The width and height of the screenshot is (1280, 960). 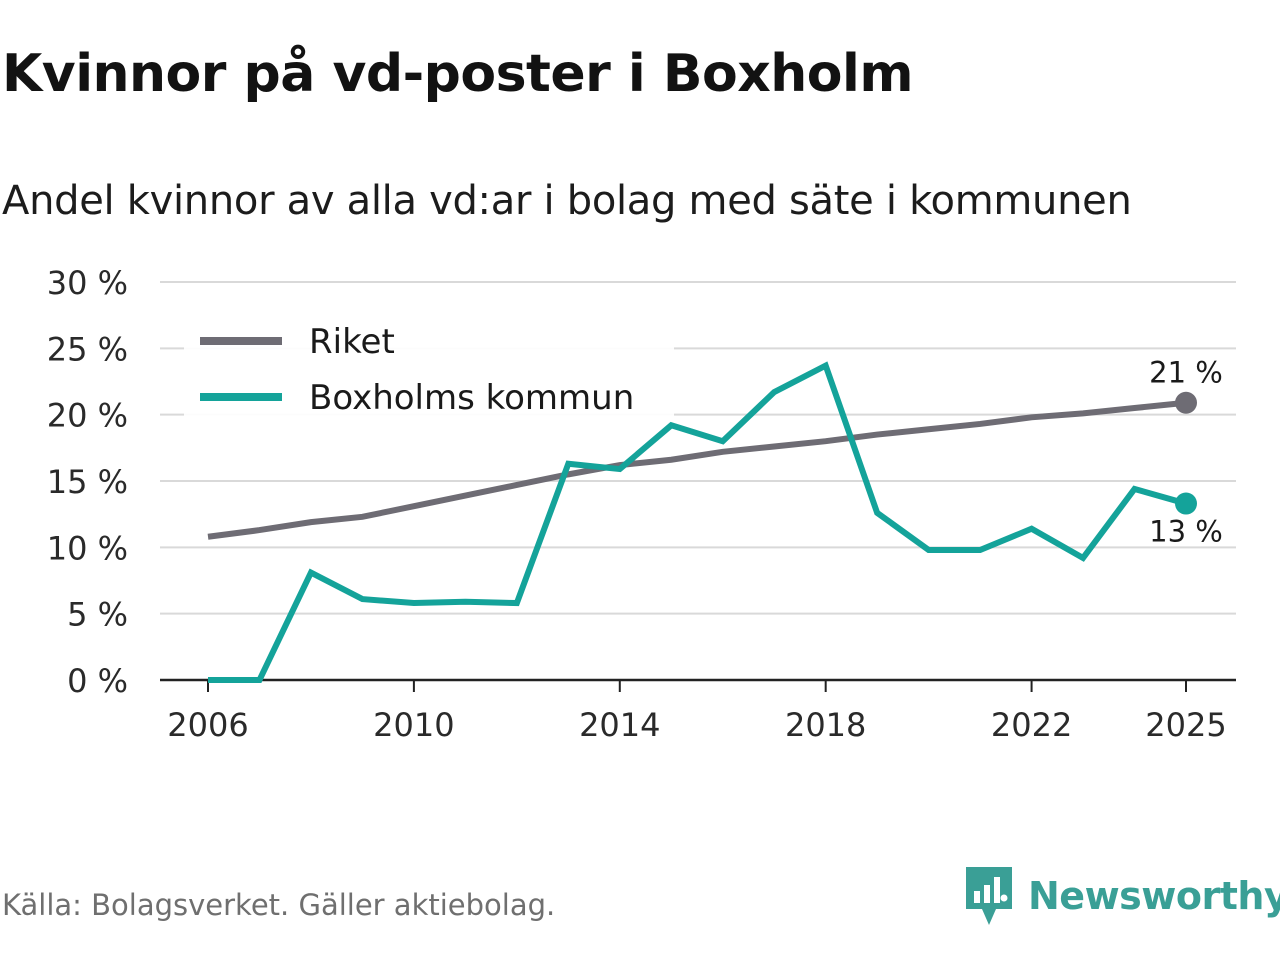 I want to click on x-tick-label: 2014, so click(x=619, y=725).